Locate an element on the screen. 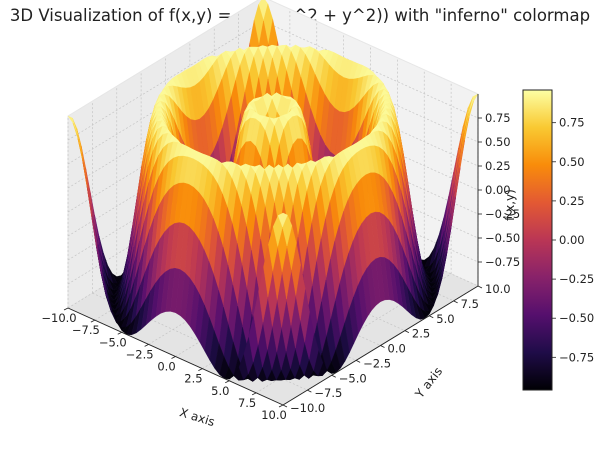 The height and width of the screenshot is (463, 600). z-axis-label: f(x,y) is located at coordinates (510, 205).